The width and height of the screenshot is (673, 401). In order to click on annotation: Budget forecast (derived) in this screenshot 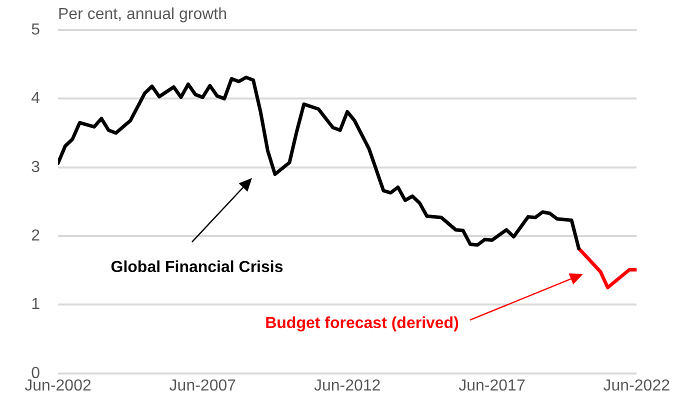, I will do `click(362, 324)`.